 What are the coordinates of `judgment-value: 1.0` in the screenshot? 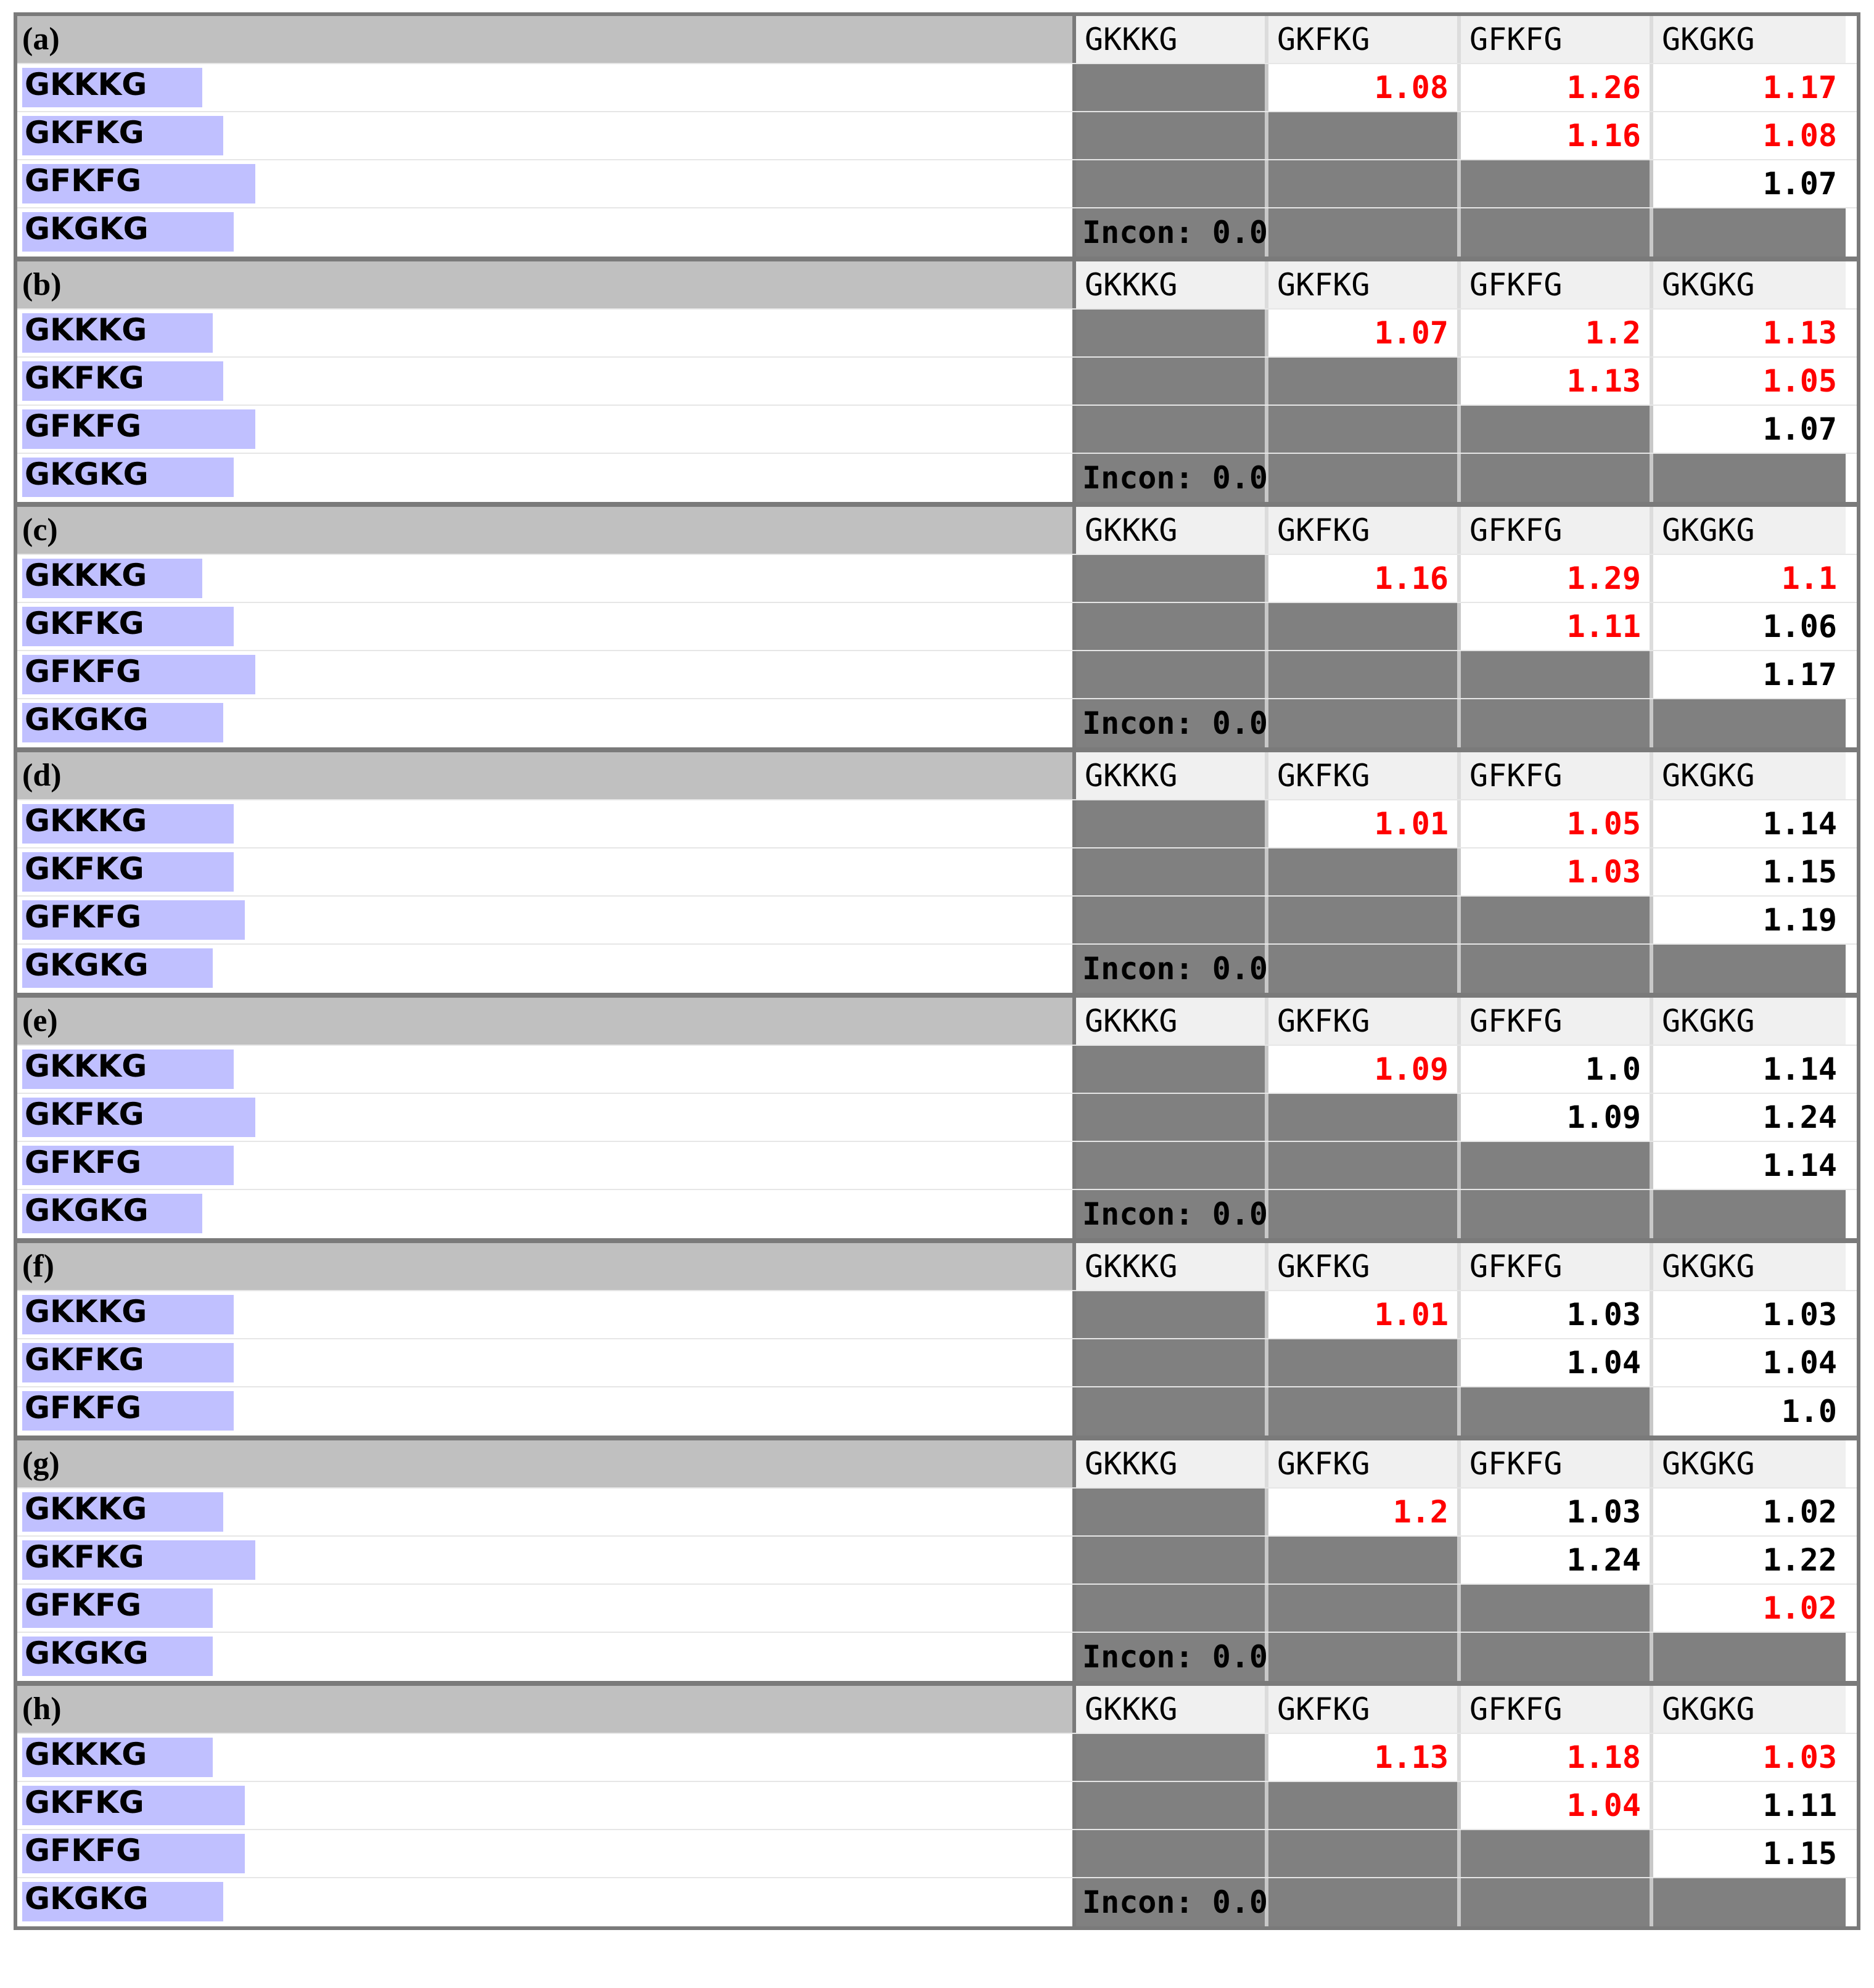 It's located at (1557, 1069).